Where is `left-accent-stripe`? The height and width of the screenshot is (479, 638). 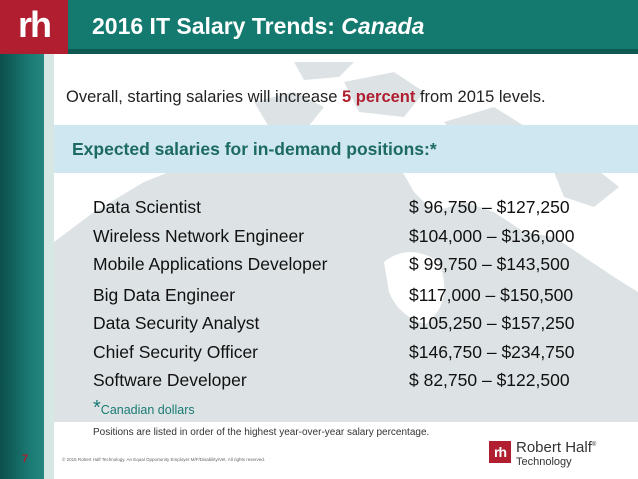 left-accent-stripe is located at coordinates (49, 266).